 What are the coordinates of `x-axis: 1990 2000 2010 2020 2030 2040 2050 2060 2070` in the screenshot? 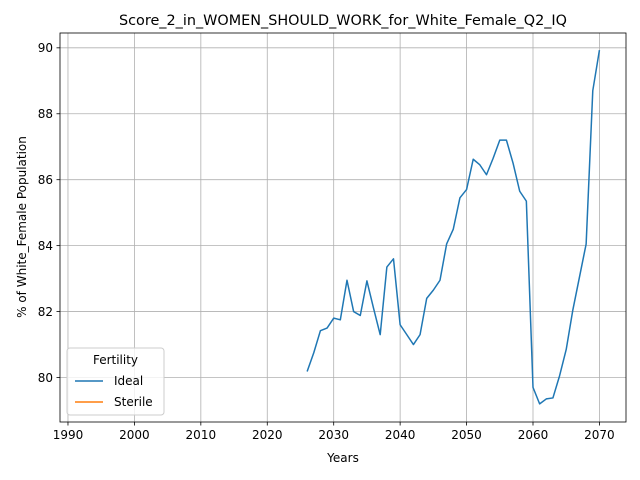 It's located at (334, 432).